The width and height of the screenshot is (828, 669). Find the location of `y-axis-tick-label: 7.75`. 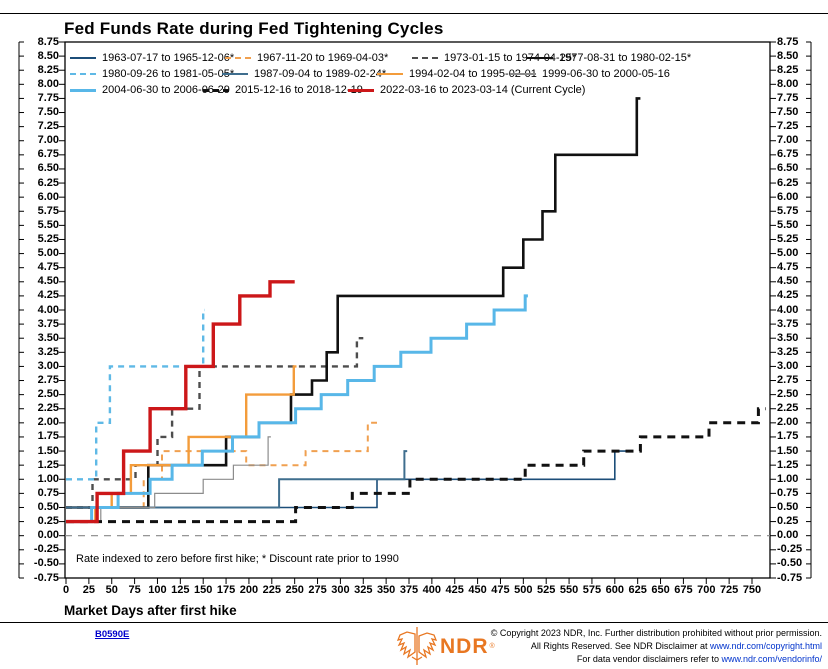

y-axis-tick-label: 7.75 is located at coordinates (788, 97).